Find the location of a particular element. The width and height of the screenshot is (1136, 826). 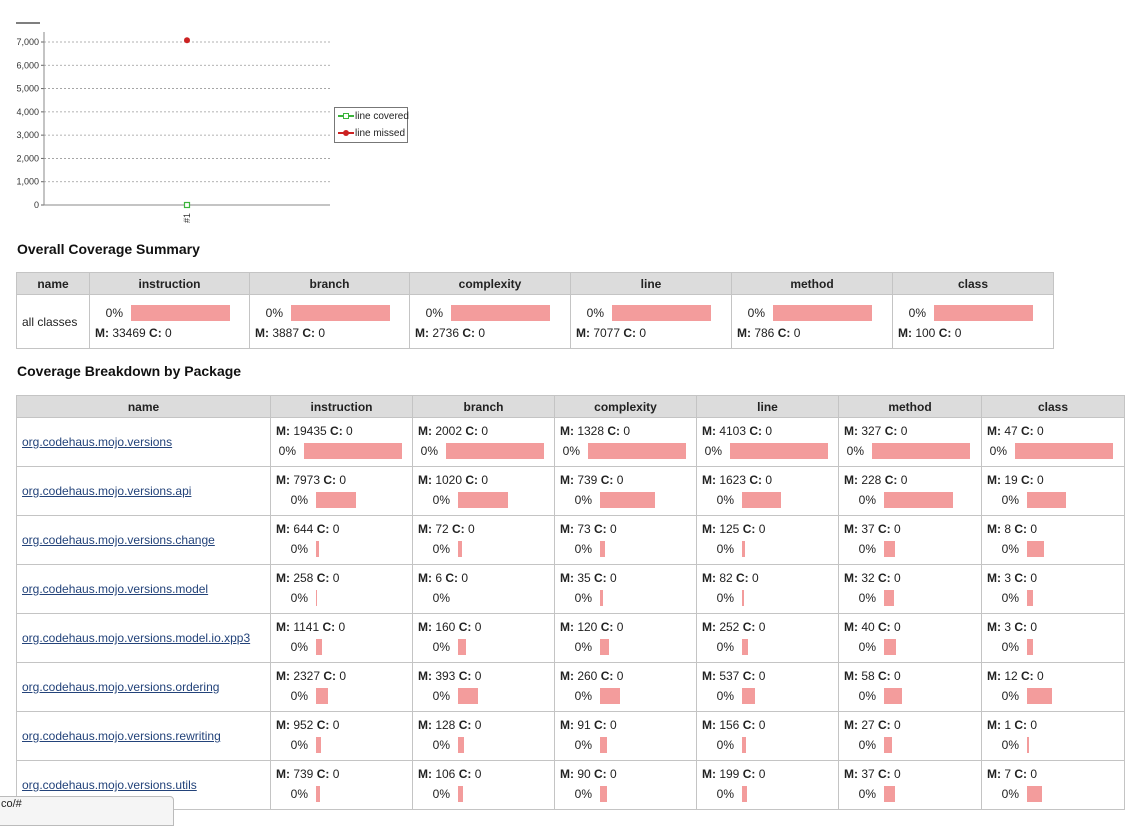

missed-count: 47 is located at coordinates (1011, 431).